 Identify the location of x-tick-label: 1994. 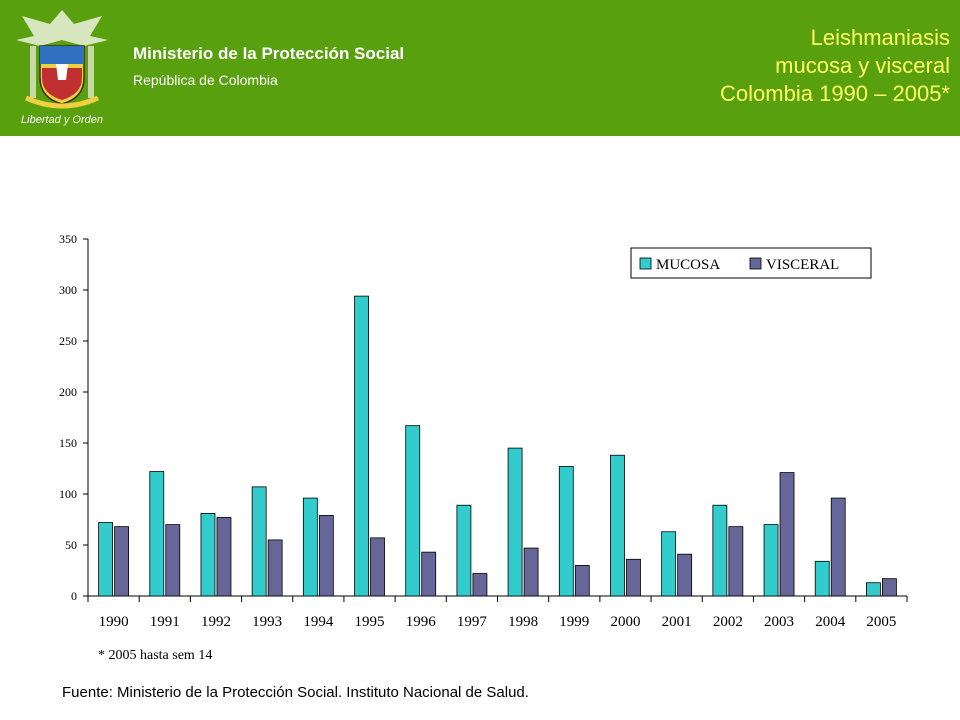
(318, 622).